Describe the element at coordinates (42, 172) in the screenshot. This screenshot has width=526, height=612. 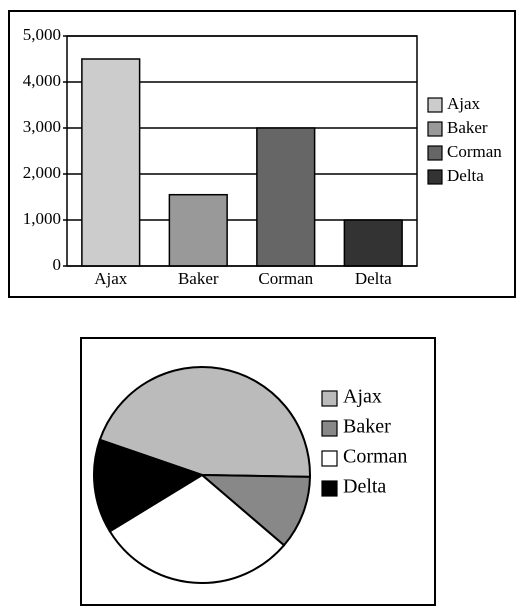
I see `y-tick-label: 2,000` at that location.